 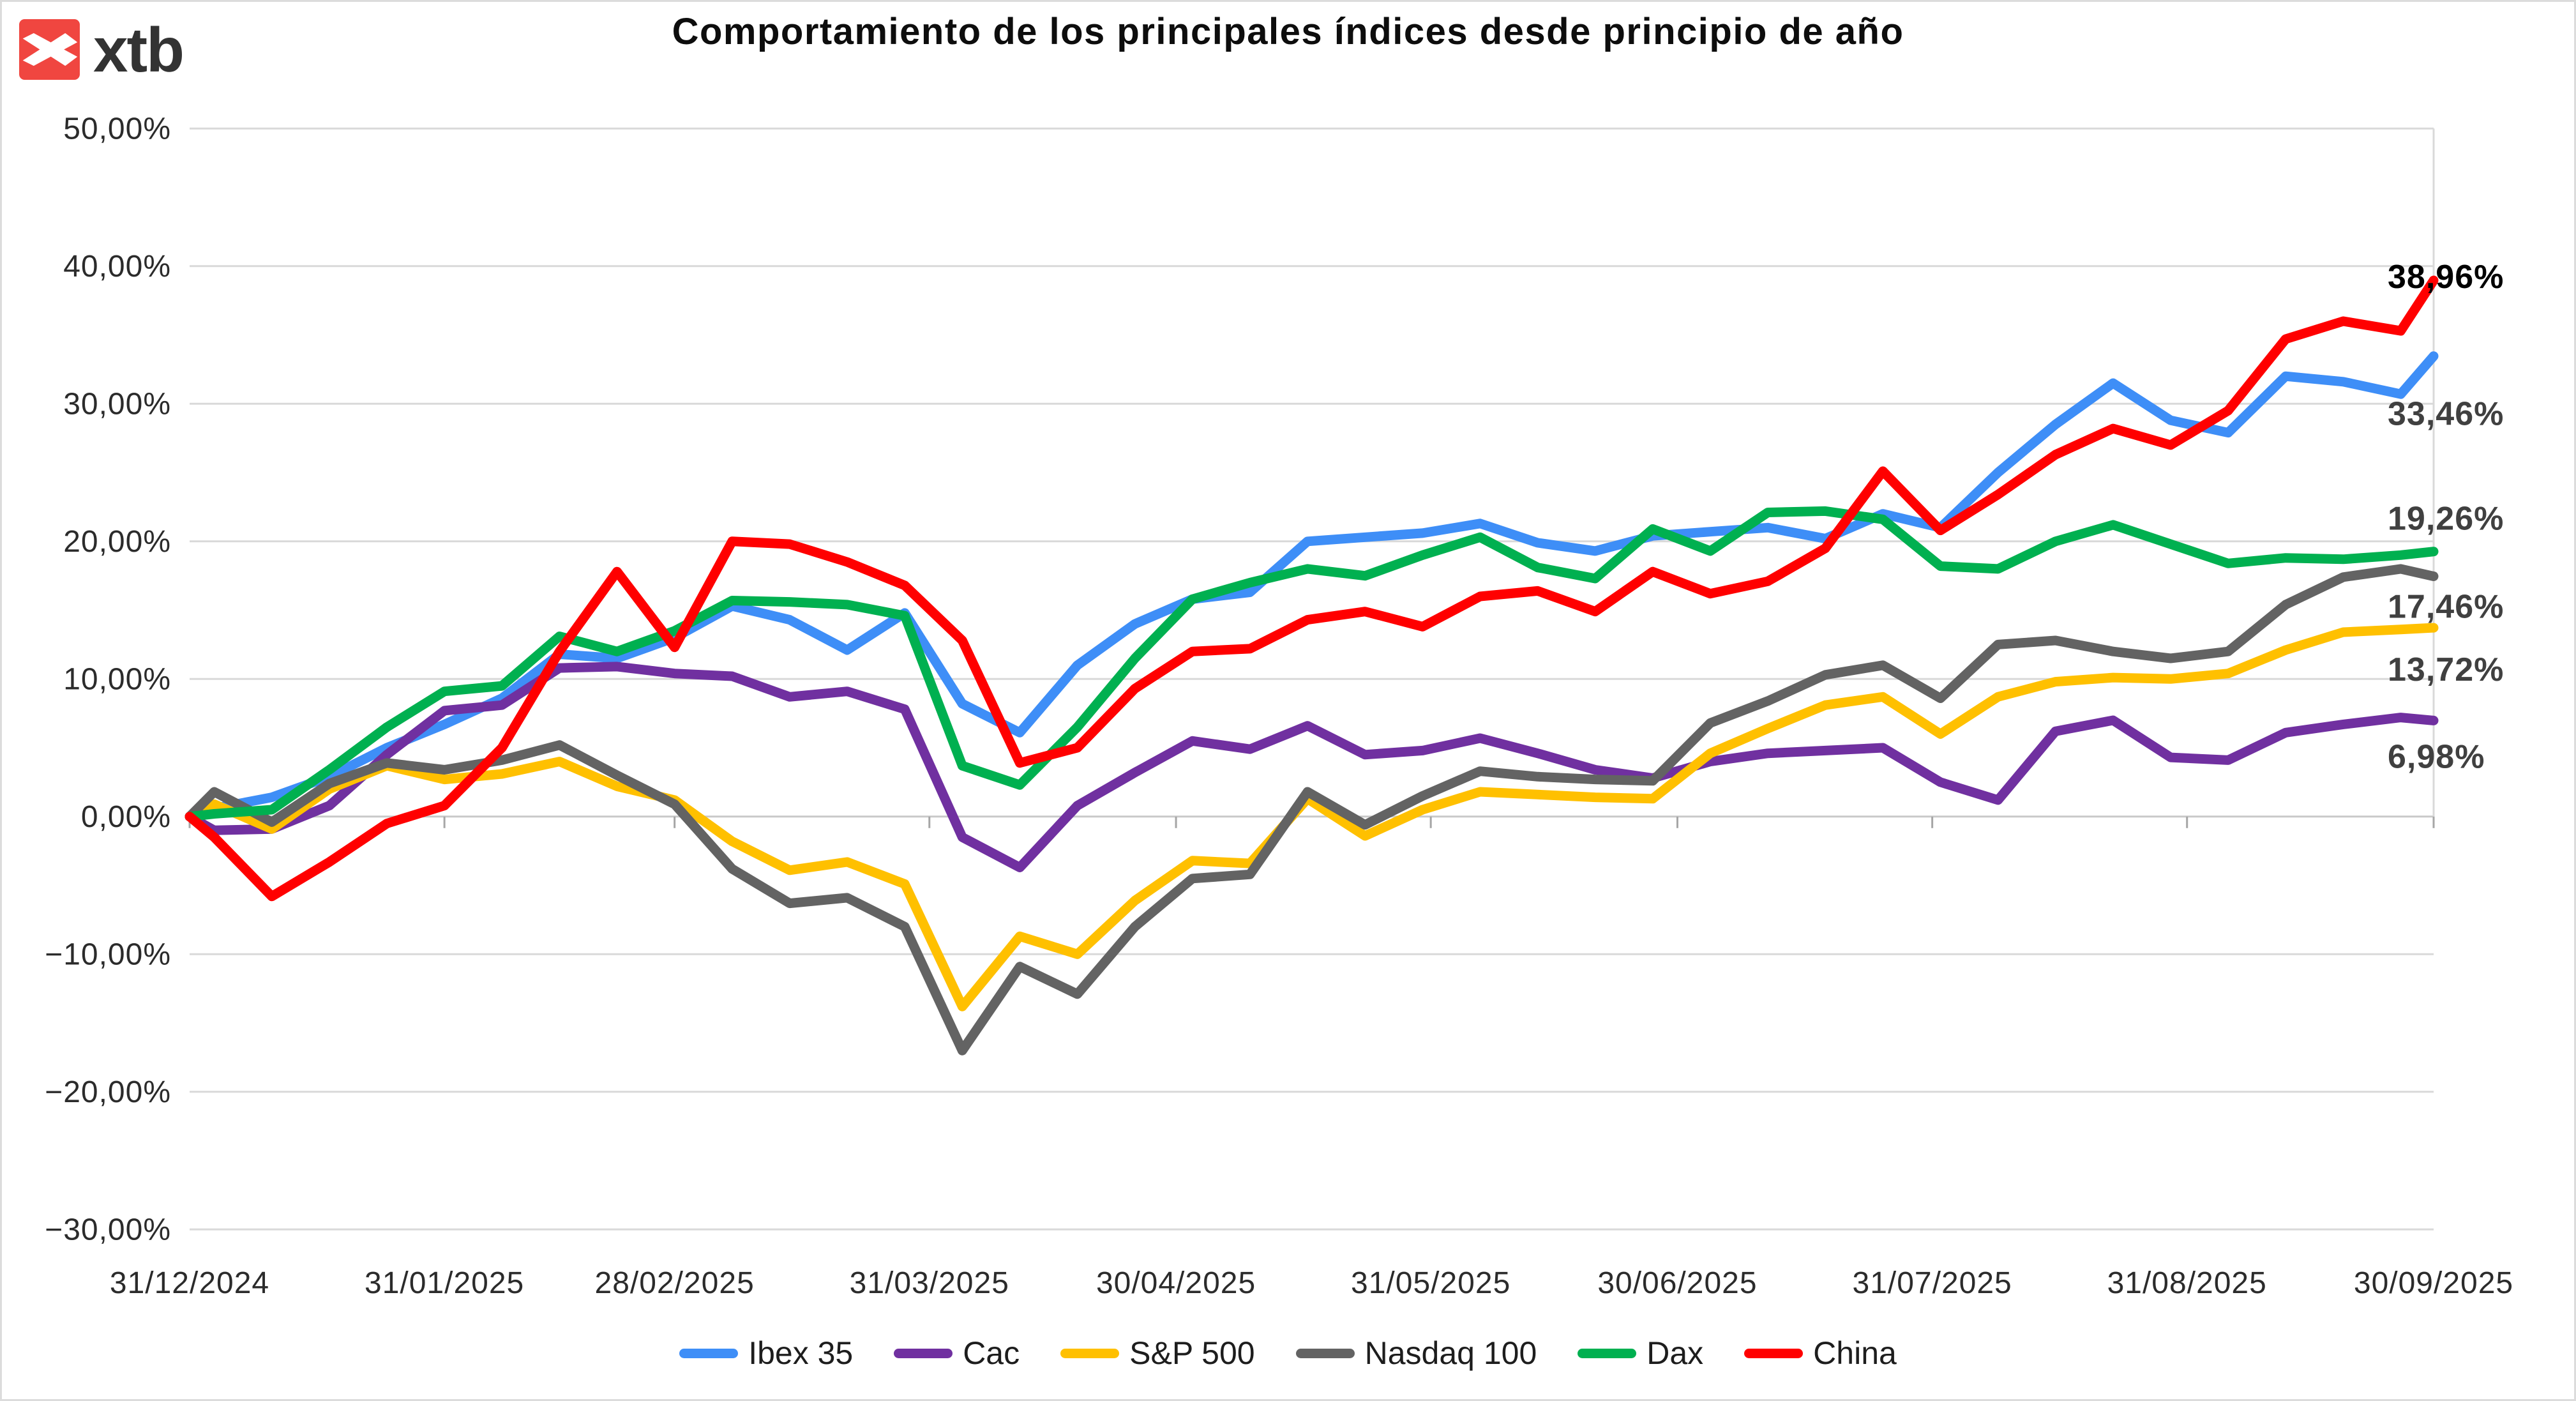 I want to click on legend-label: S&P 500, so click(x=1192, y=1353).